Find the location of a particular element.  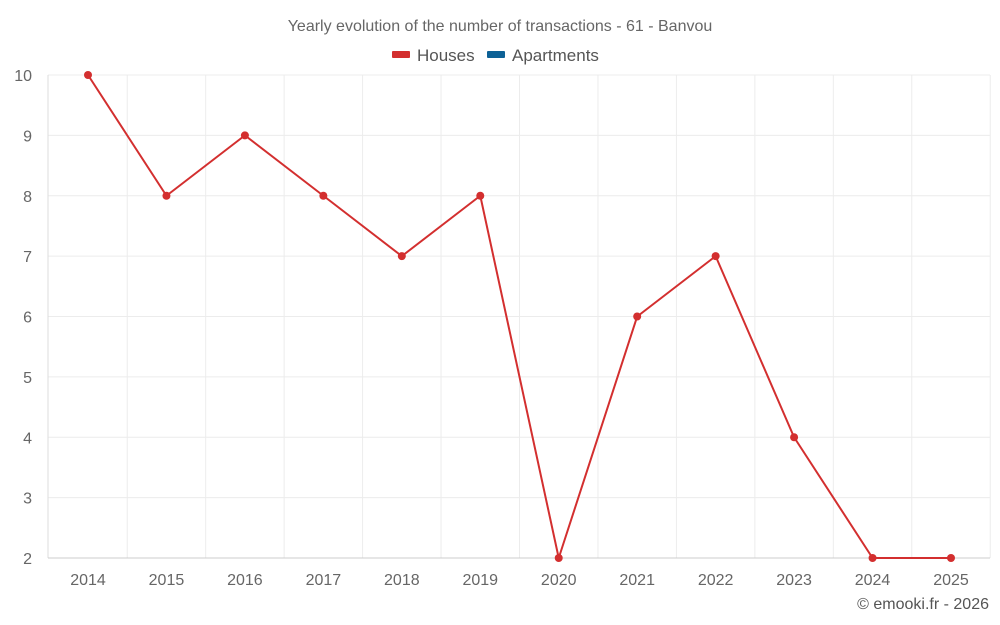

y-tick-label: 2 is located at coordinates (27, 559).